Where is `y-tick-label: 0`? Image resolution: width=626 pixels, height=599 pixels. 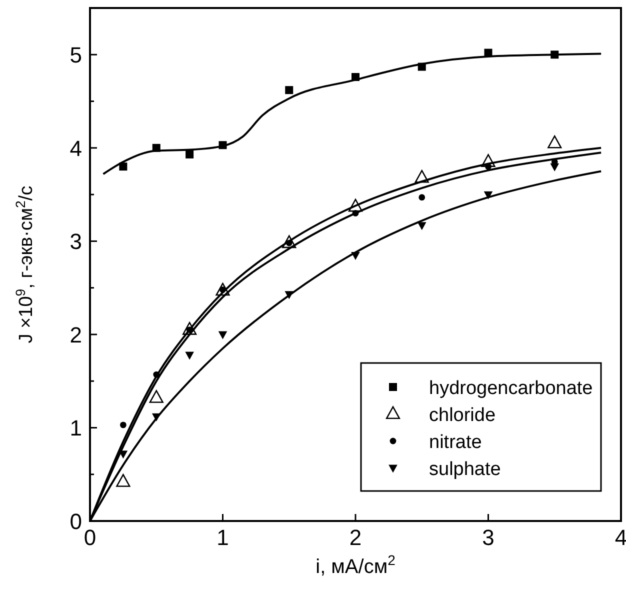 y-tick-label: 0 is located at coordinates (76, 521).